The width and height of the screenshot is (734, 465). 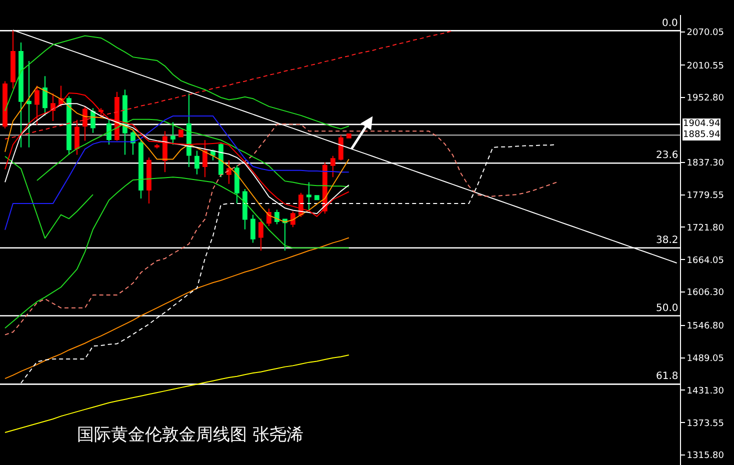 I want to click on annotation: 61.8, so click(x=667, y=376).